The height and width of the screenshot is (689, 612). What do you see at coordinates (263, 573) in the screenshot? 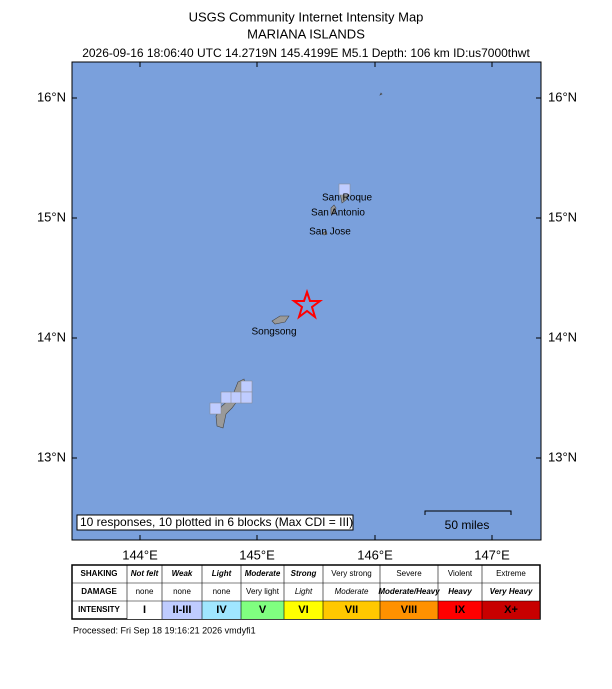
I see `shaking-label: Moderate` at bounding box center [263, 573].